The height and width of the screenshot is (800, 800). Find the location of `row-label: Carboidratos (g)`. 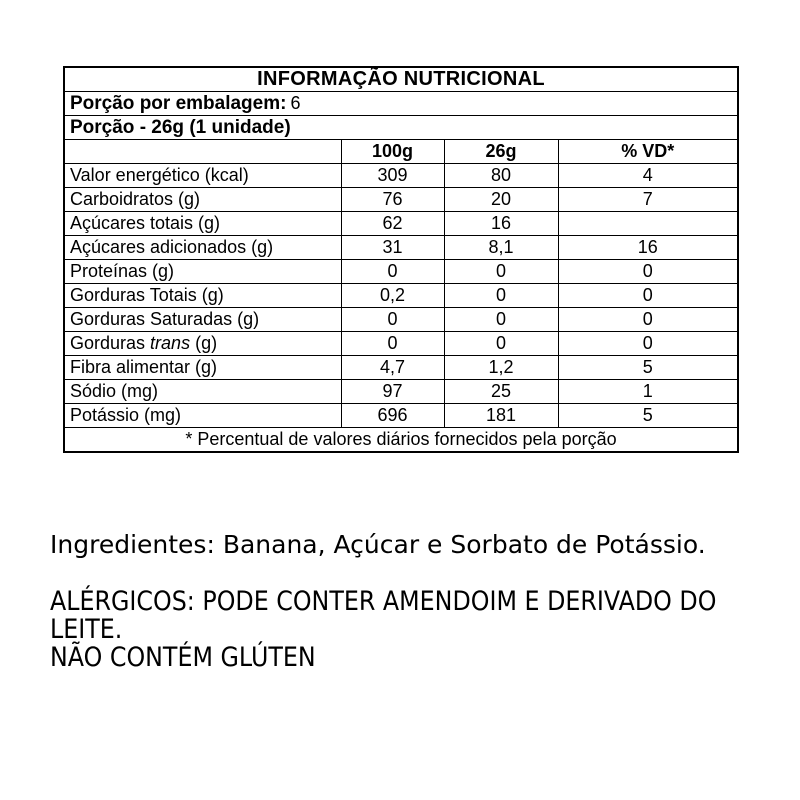

row-label: Carboidratos (g) is located at coordinates (202, 199).